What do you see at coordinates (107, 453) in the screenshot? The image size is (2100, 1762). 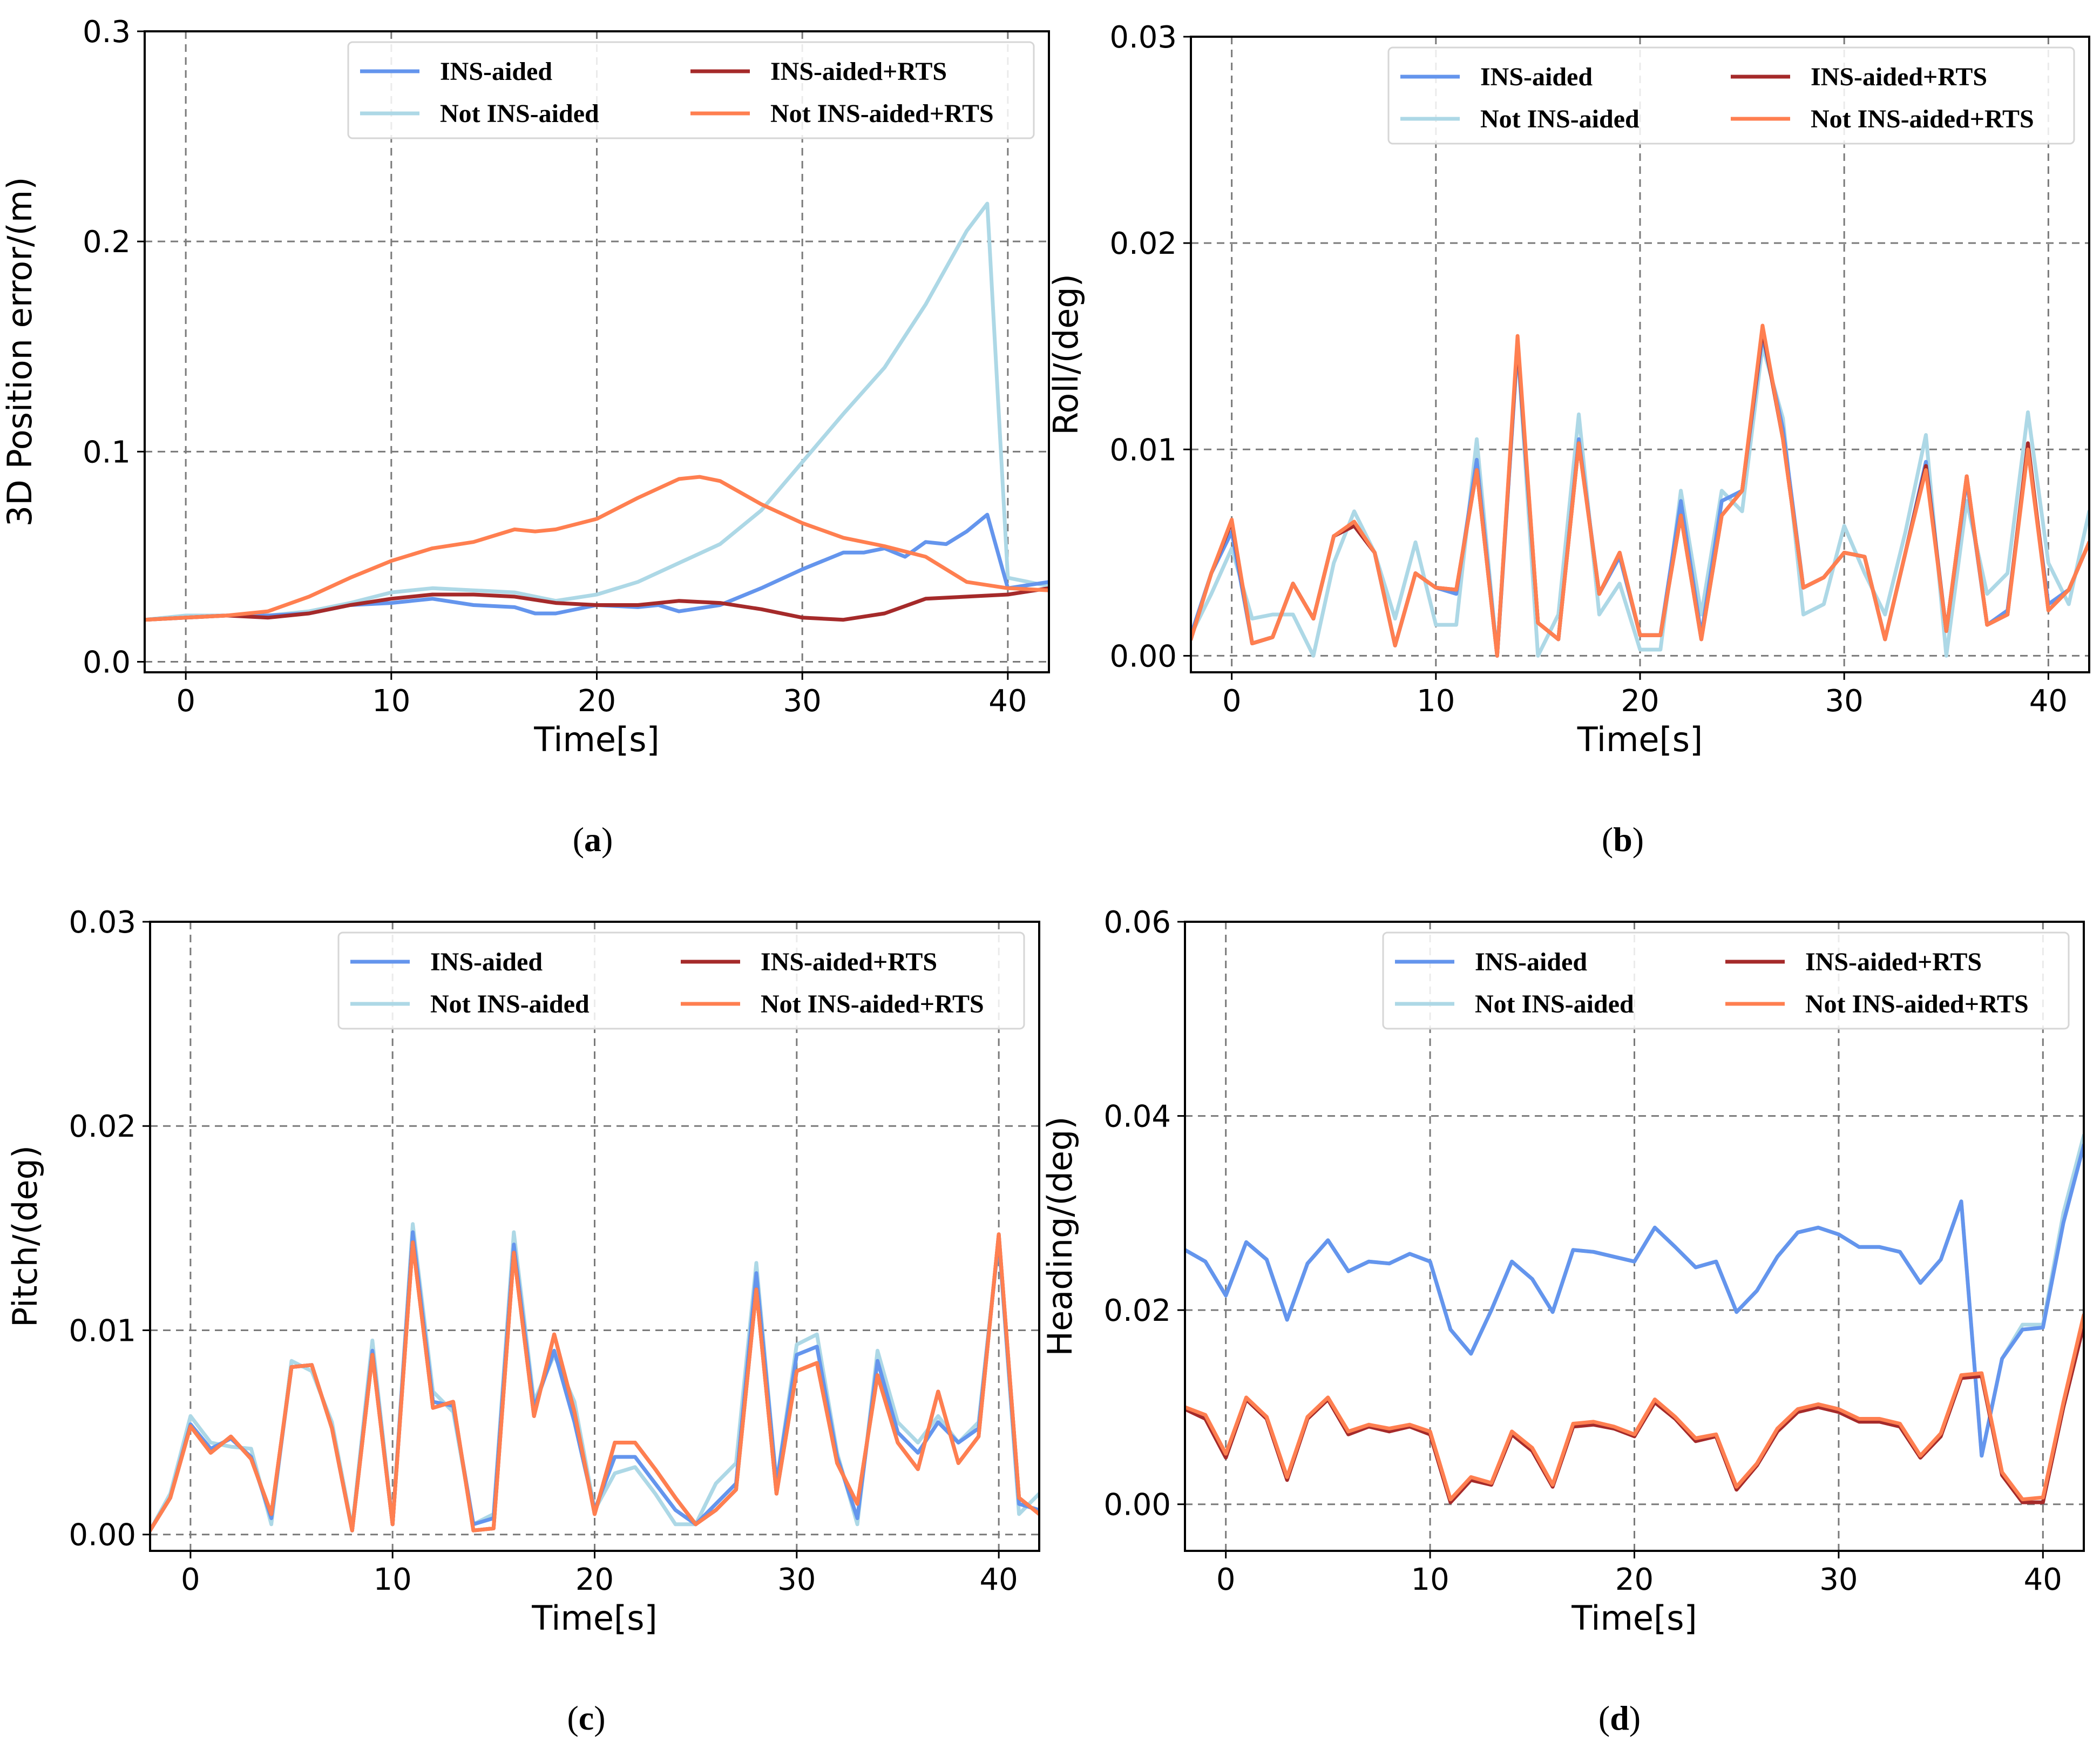 I see `y-tick-label: 0.1` at bounding box center [107, 453].